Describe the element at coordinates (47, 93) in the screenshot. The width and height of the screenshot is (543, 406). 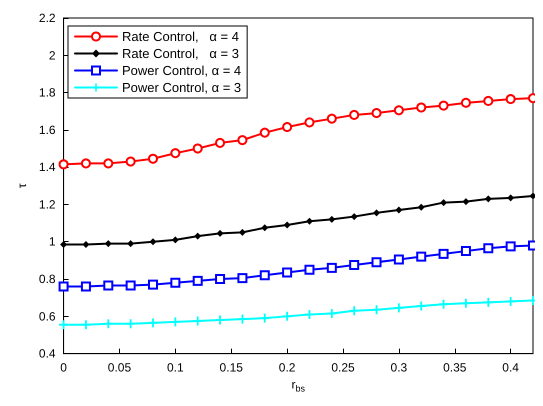
I see `y-tick-label: 1.8` at that location.